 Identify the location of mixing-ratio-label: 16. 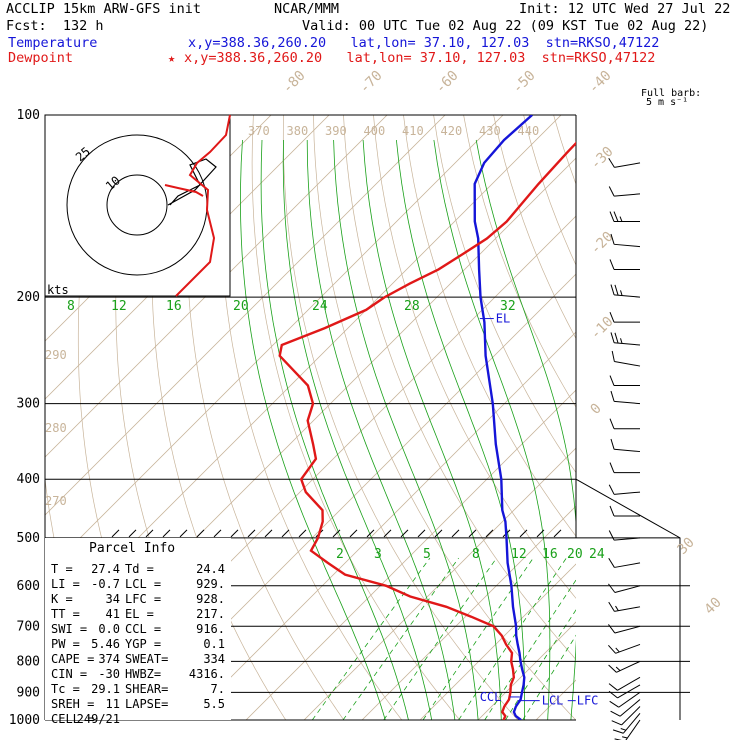
(550, 554).